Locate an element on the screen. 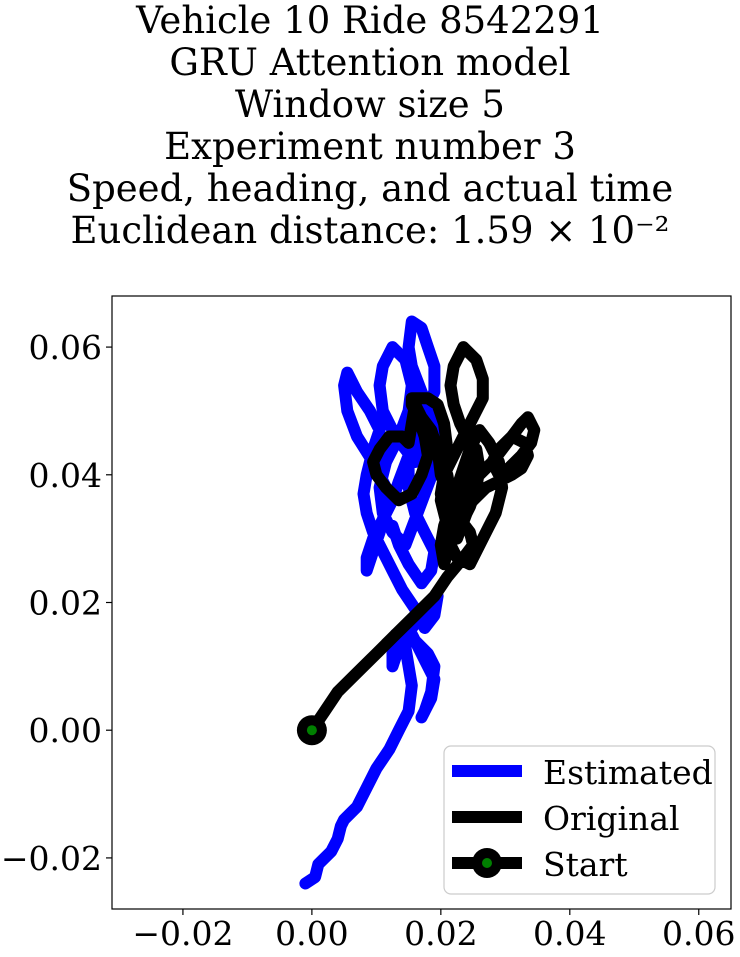  legend: Estimated Original Start is located at coordinates (579, 820).